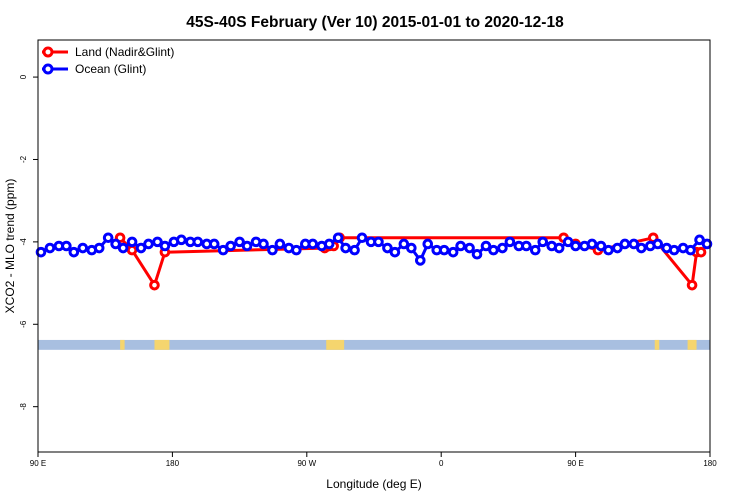 The image size is (750, 500). What do you see at coordinates (23, 242) in the screenshot?
I see `y-tick-label: -4` at bounding box center [23, 242].